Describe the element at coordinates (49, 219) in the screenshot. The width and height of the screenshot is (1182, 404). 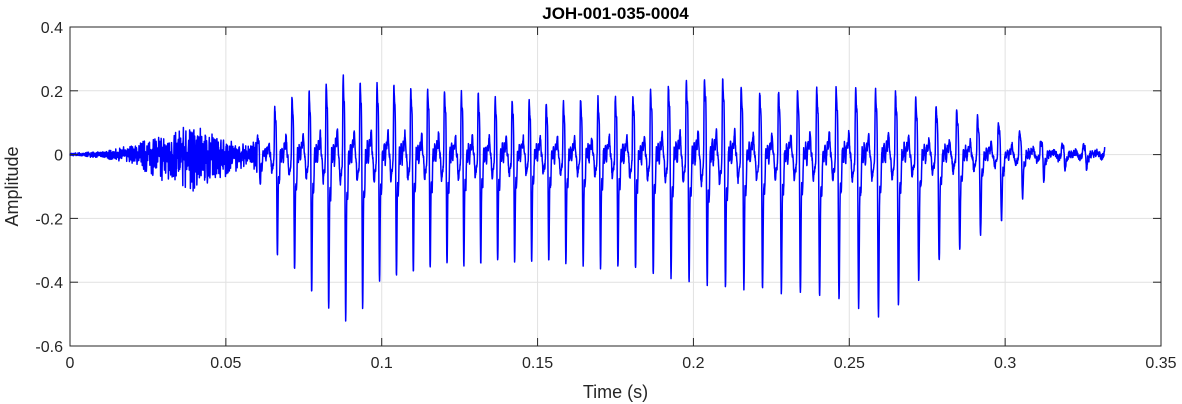
I see `y-tick-label: -0.2` at that location.